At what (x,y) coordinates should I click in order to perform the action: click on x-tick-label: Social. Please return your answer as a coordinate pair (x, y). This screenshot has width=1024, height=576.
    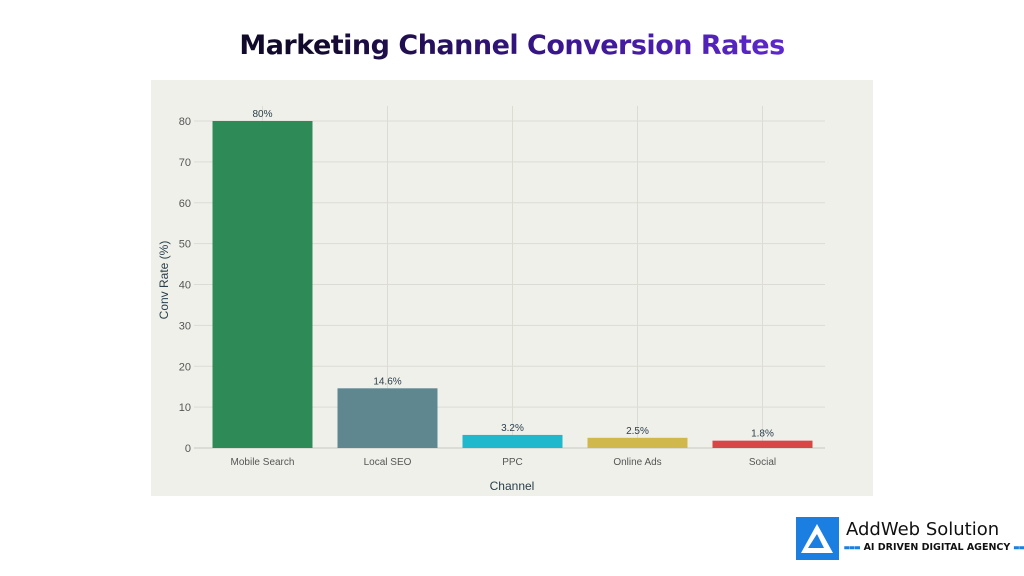
    Looking at the image, I should click on (762, 462).